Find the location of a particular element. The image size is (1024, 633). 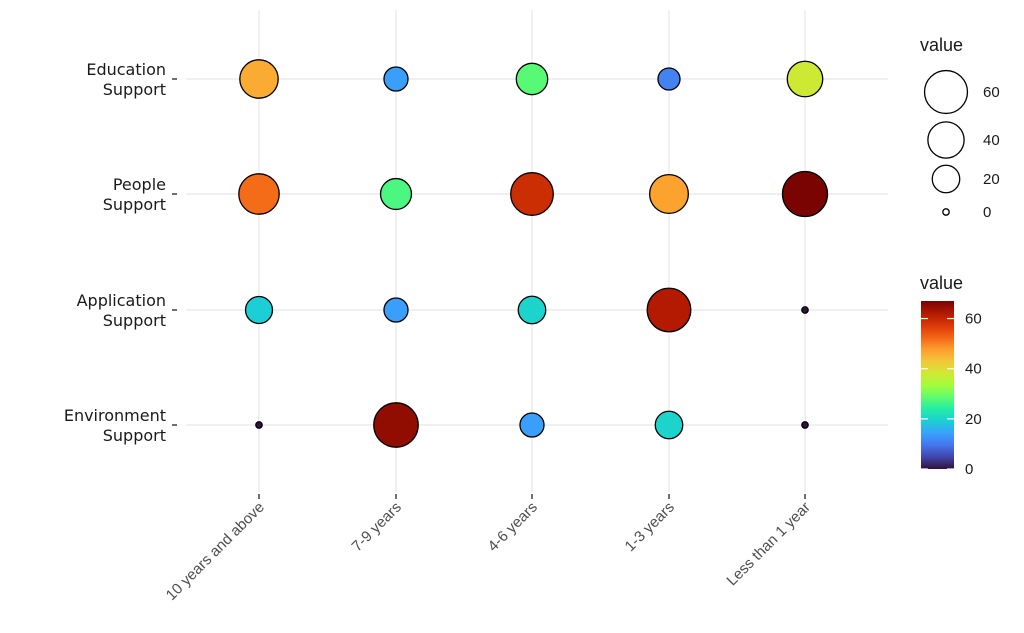

x-tick-label: 7-9 years is located at coordinates (377, 527).